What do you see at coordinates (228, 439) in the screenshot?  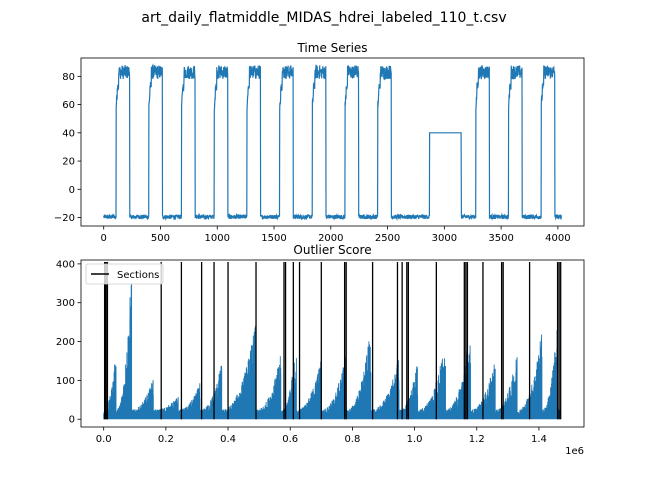 I see `x-tick-label: 0.4` at bounding box center [228, 439].